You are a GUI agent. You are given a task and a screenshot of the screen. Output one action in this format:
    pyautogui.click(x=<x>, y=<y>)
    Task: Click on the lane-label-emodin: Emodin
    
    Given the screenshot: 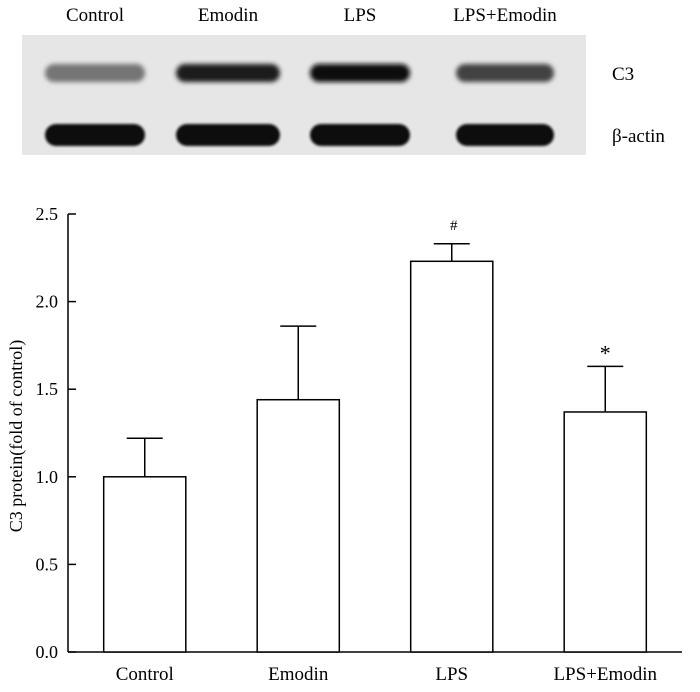 What is the action you would take?
    pyautogui.click(x=228, y=15)
    